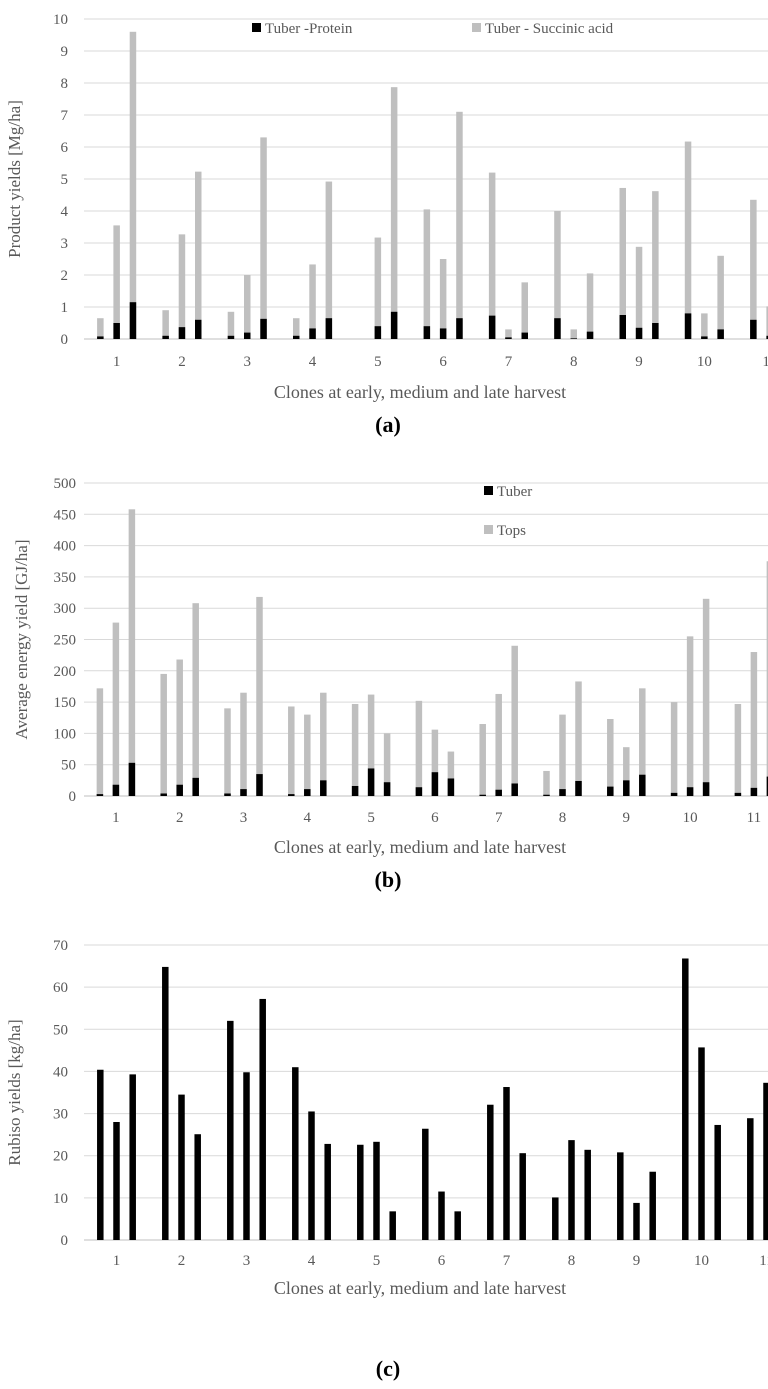 This screenshot has width=768, height=1389. I want to click on x-tick-label: 10, so click(701, 1261).